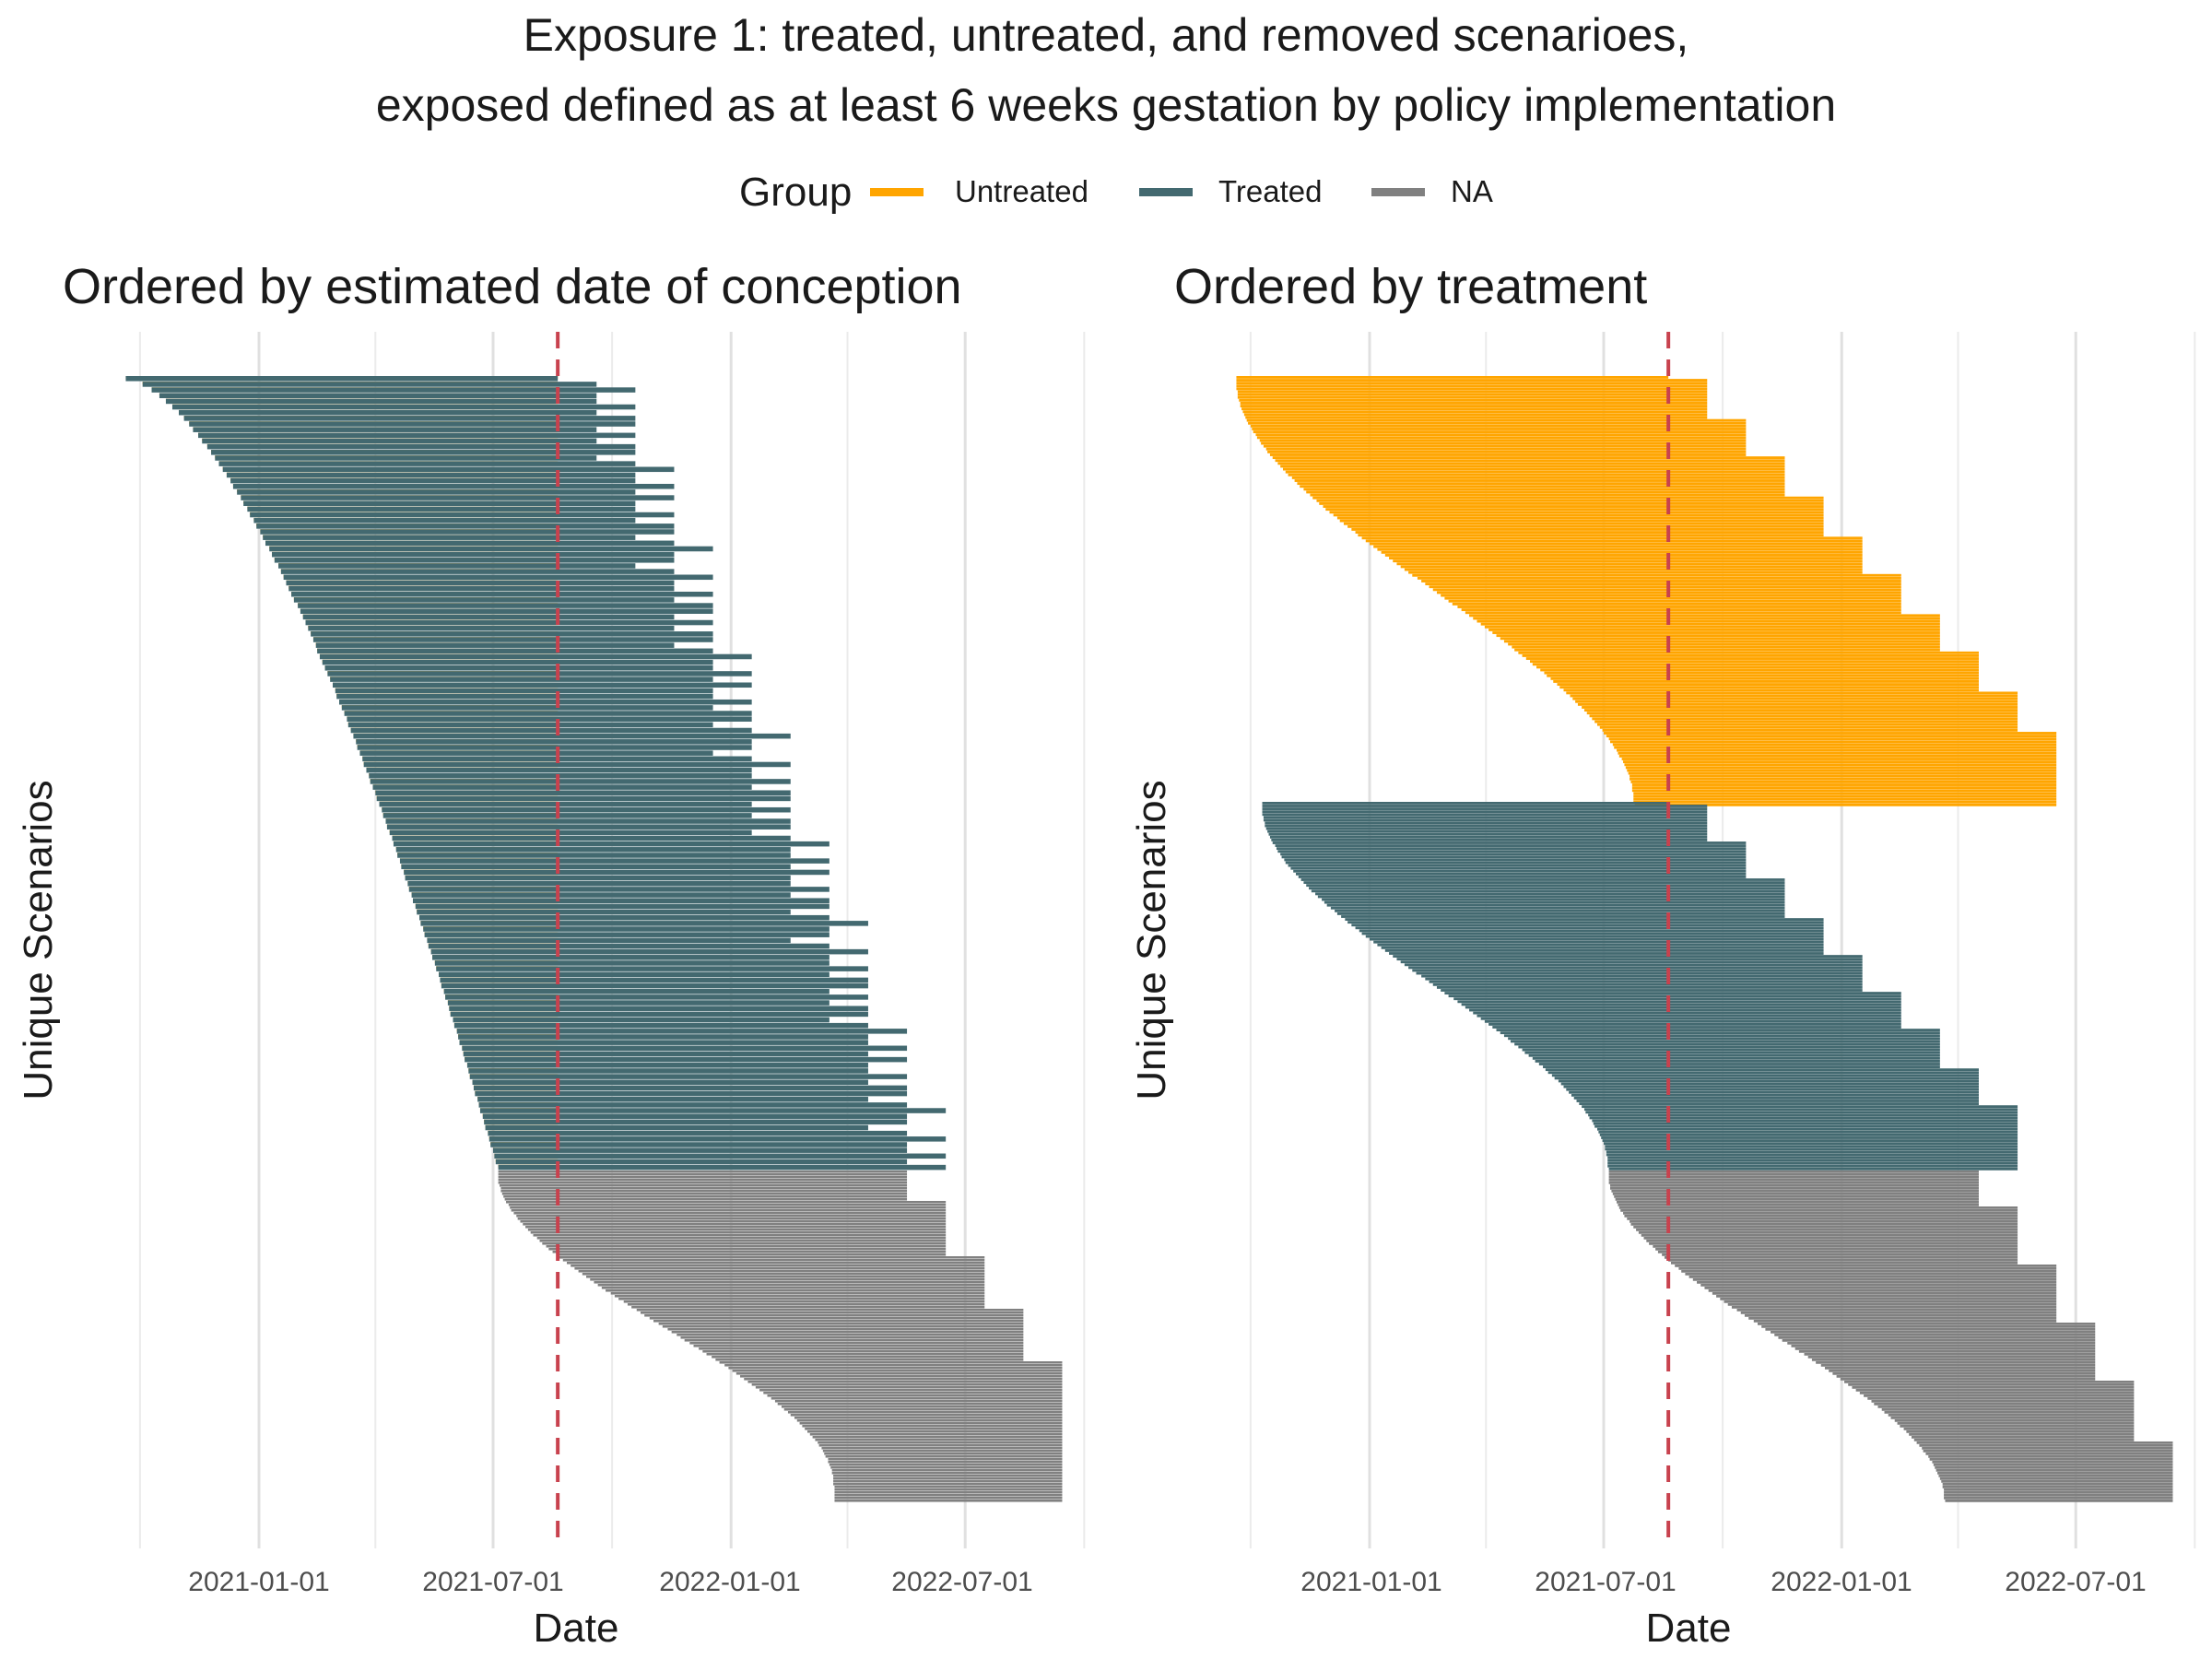 This screenshot has width=2212, height=1659. Describe the element at coordinates (512, 286) in the screenshot. I see `left-panel-title: Ordered by estimated date of conception` at that location.